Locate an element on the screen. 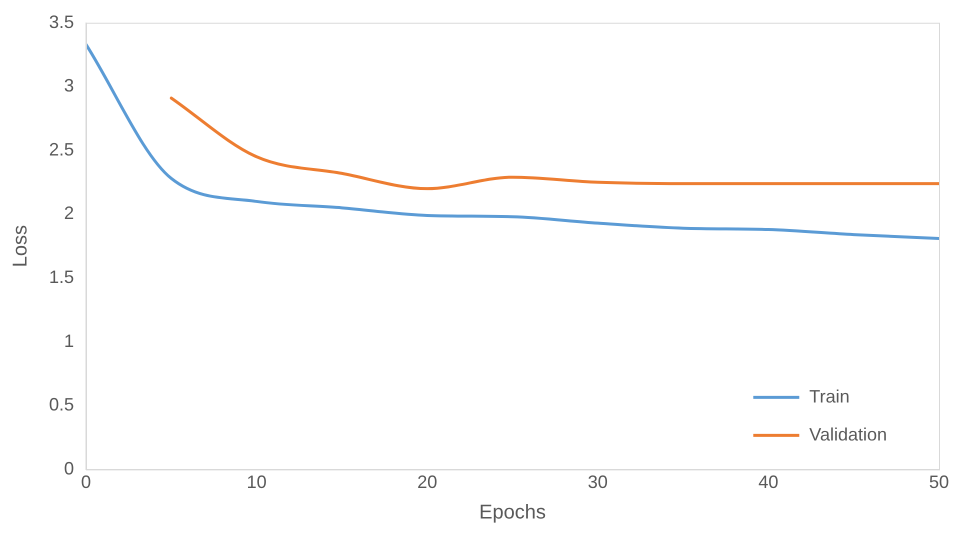 The height and width of the screenshot is (534, 959). y-tick-label: 1 is located at coordinates (69, 340).